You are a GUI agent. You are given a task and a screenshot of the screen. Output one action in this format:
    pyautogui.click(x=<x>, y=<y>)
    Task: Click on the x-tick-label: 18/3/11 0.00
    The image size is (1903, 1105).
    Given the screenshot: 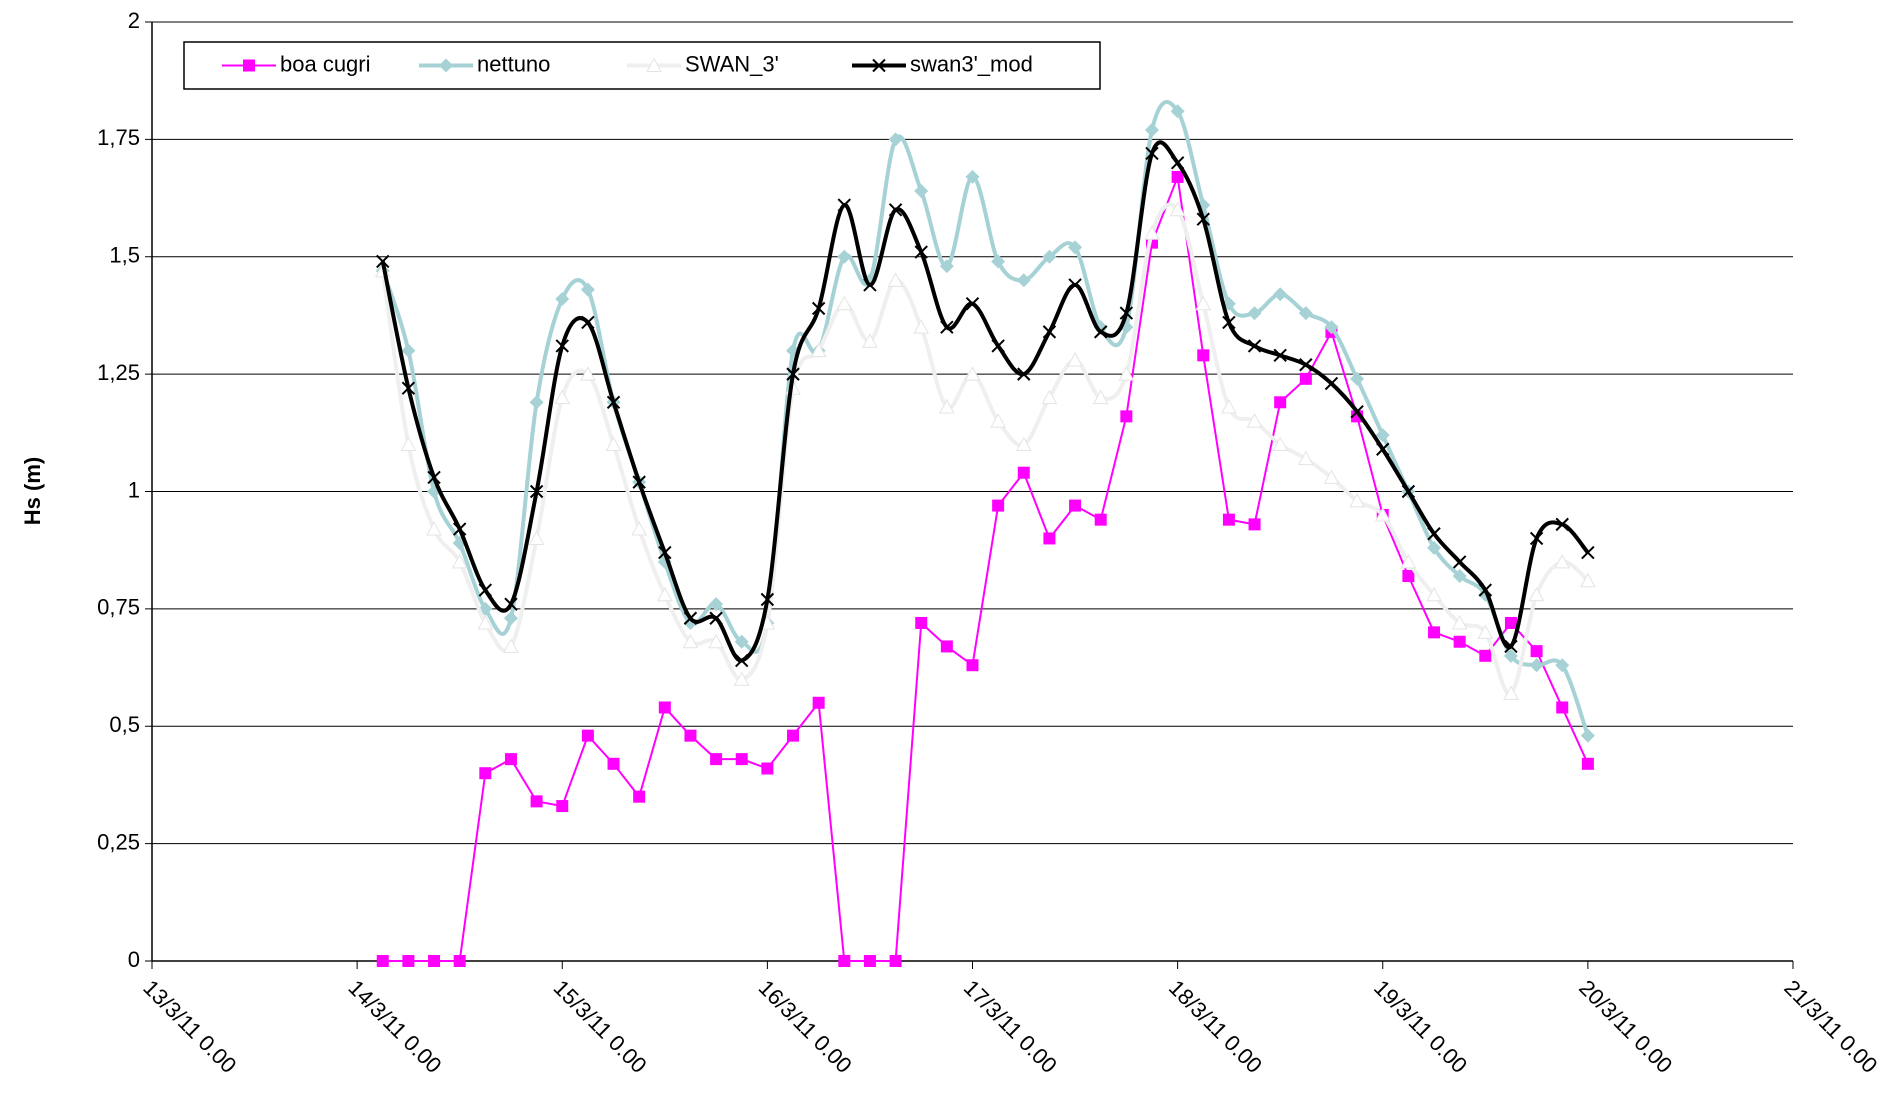 What is the action you would take?
    pyautogui.click(x=1215, y=1026)
    